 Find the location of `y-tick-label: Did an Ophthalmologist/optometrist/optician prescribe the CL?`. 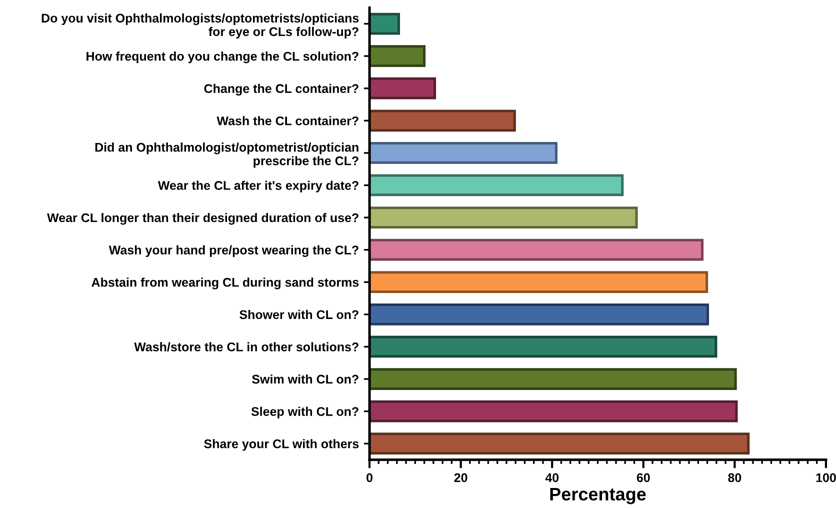

y-tick-label: Did an Ophthalmologist/optometrist/optician prescribe the CL? is located at coordinates (226, 155).